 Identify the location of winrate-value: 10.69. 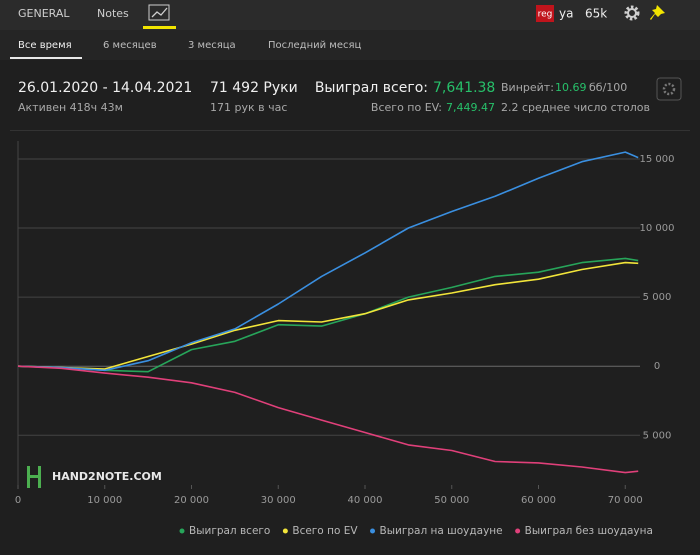
(571, 87).